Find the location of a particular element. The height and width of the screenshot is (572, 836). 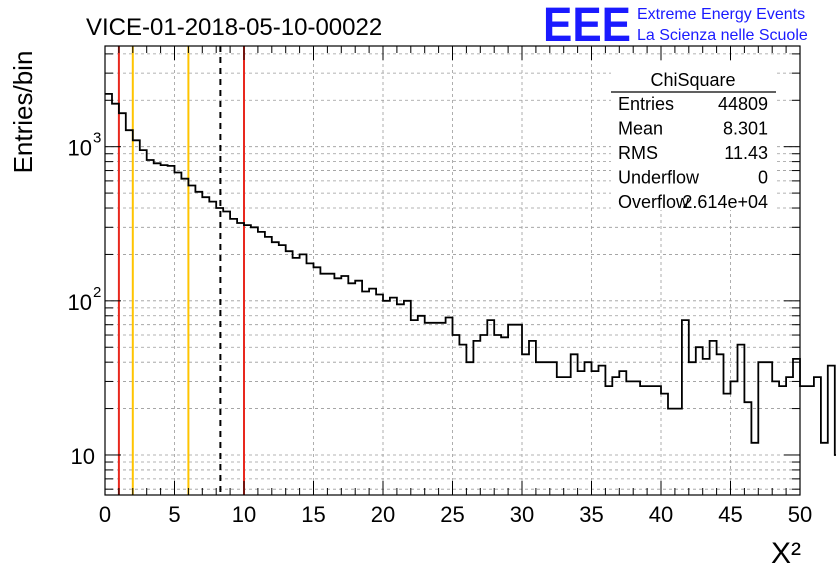

x-tick-label: 50 is located at coordinates (800, 514).